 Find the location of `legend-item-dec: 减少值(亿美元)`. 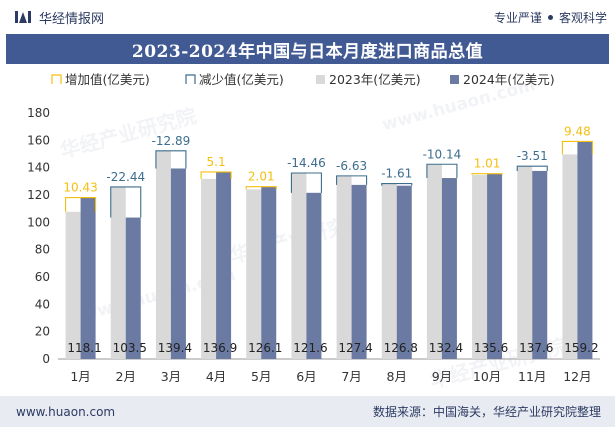

legend-item-dec: 减少值(亿美元) is located at coordinates (234, 79).